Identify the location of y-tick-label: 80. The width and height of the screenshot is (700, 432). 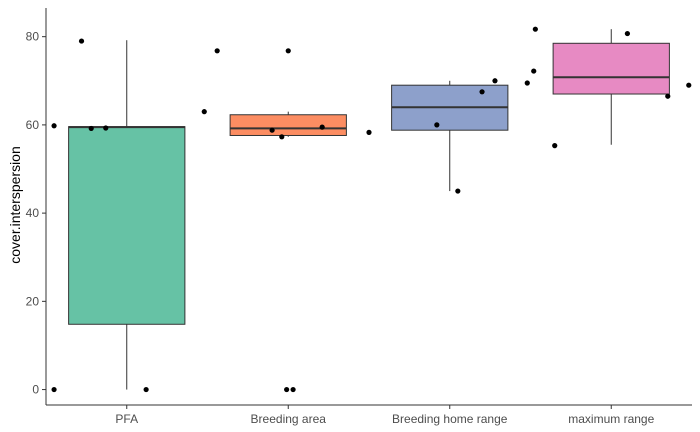
(33, 37).